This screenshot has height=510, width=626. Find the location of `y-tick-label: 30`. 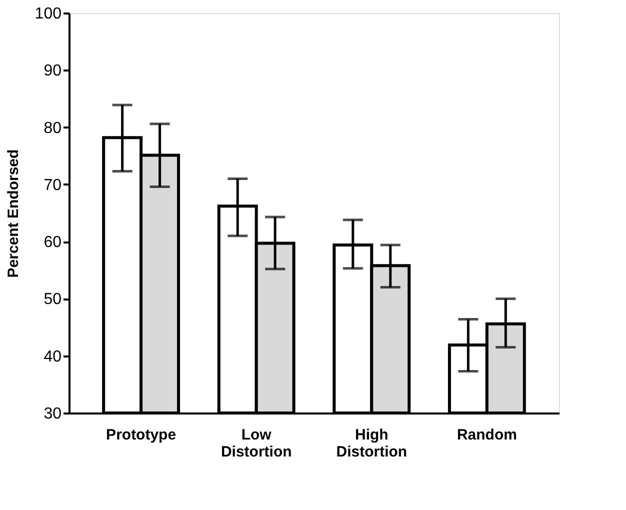

y-tick-label: 30 is located at coordinates (53, 414).